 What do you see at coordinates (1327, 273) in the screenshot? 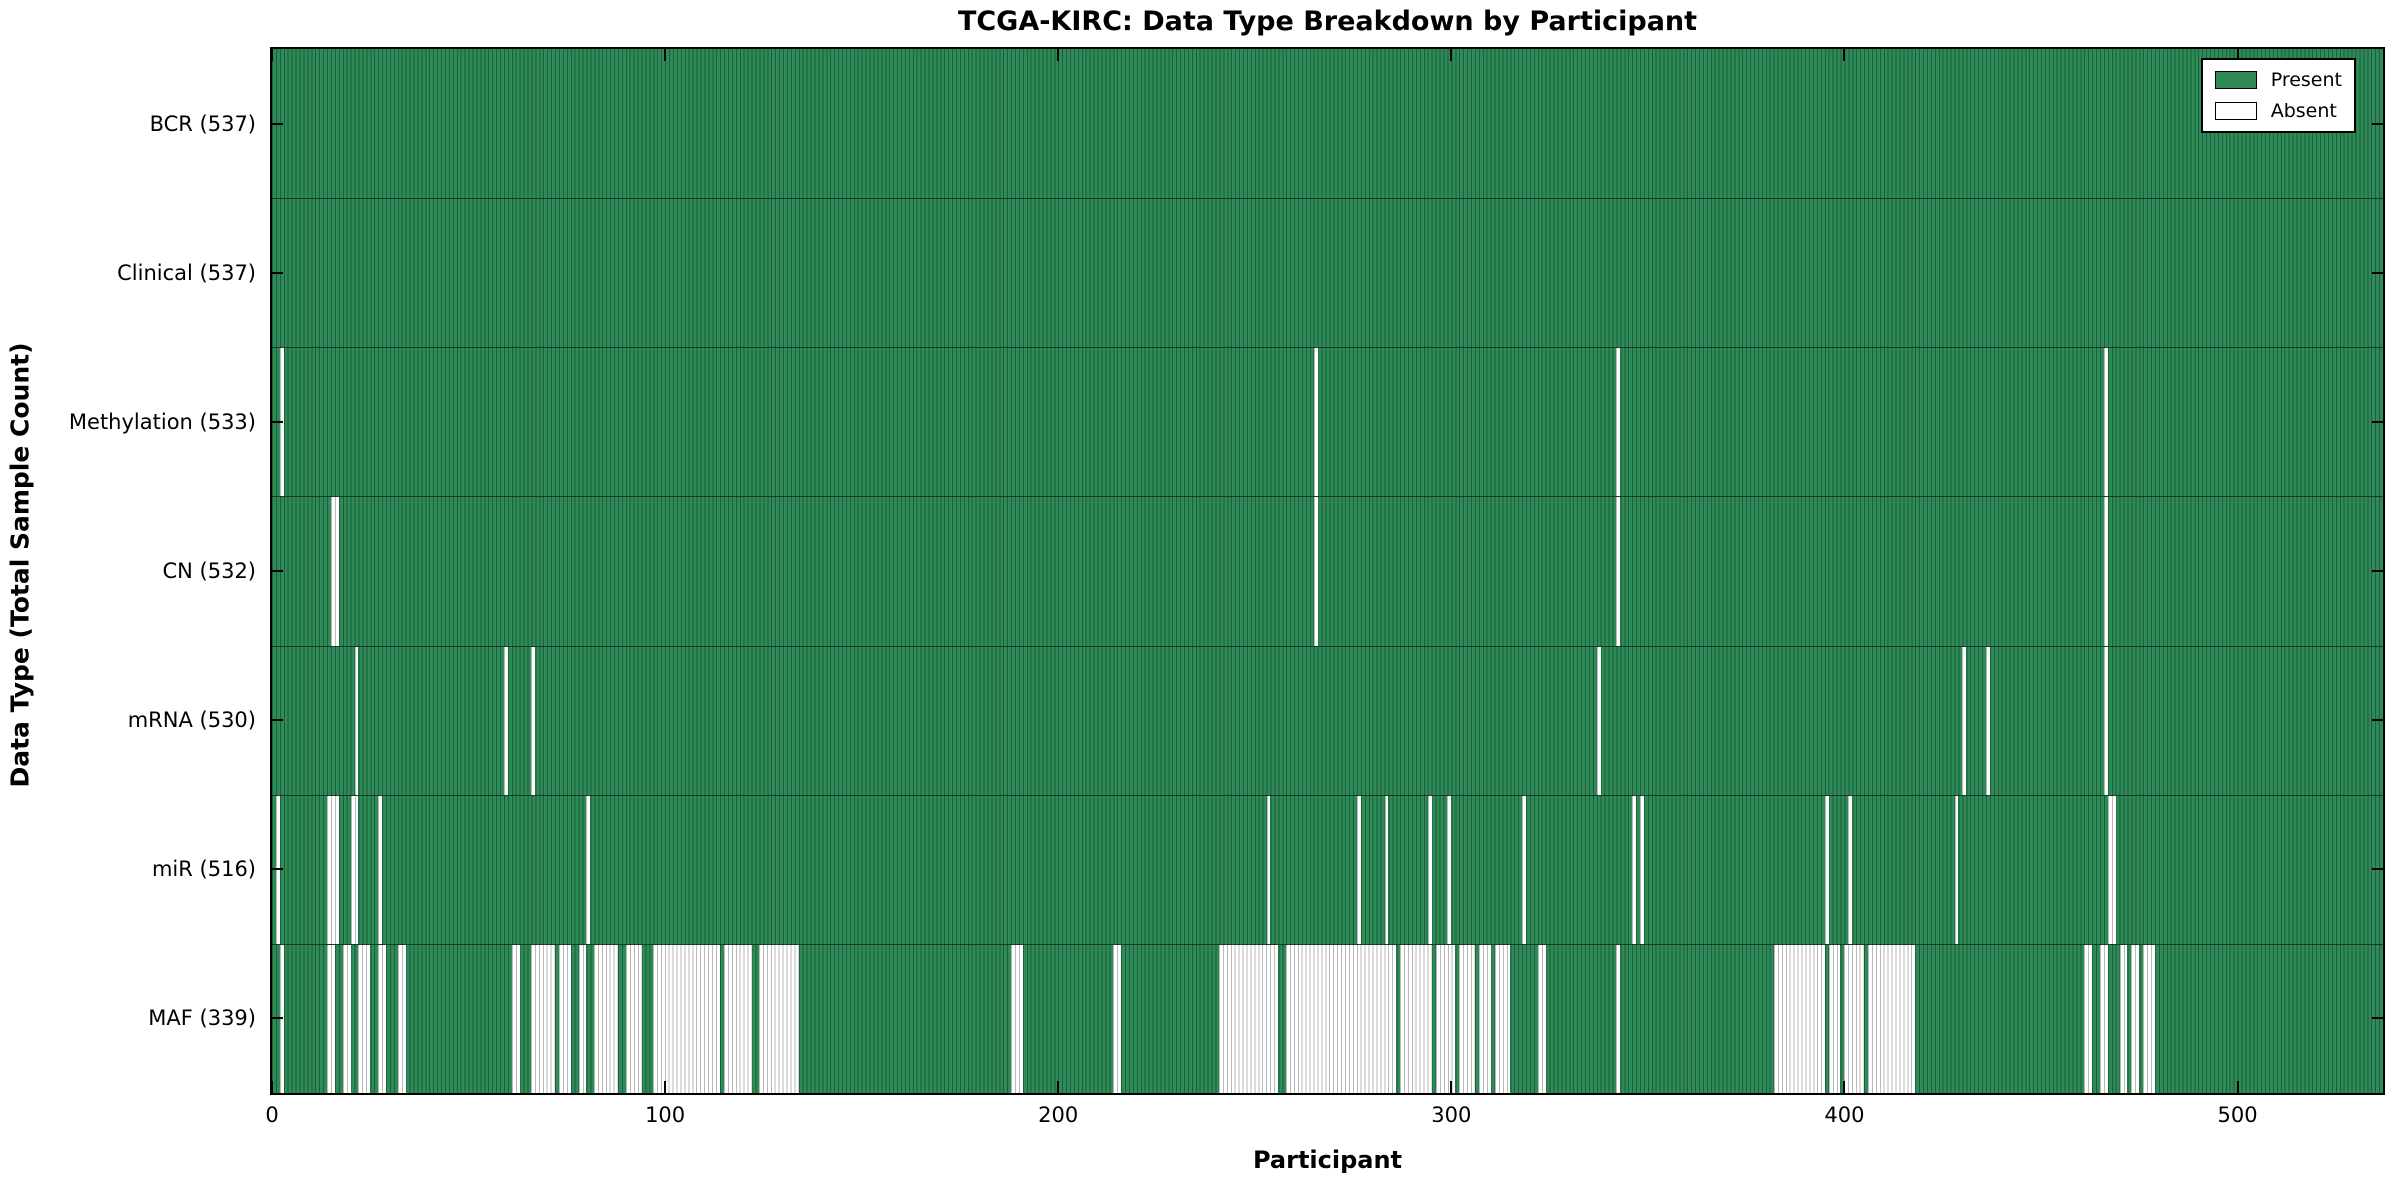
I see `row-clinical` at bounding box center [1327, 273].